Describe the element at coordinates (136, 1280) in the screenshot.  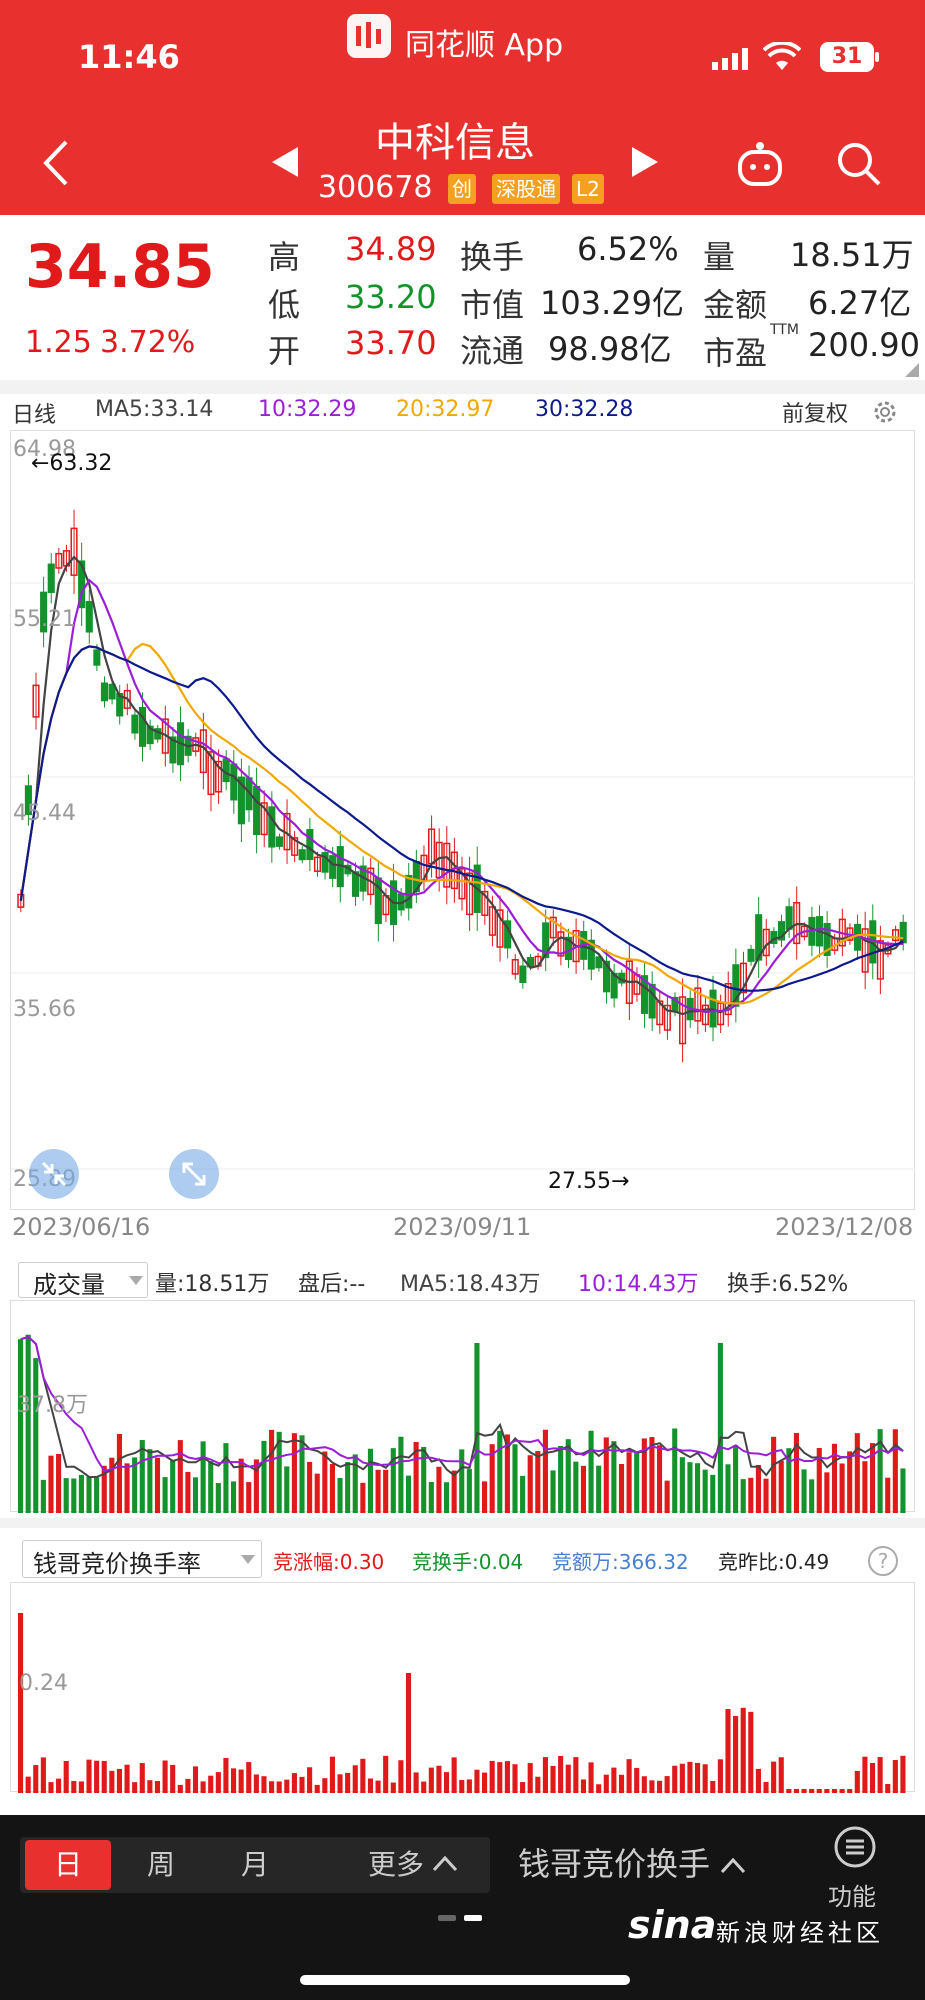
I see `caret-down-icon` at that location.